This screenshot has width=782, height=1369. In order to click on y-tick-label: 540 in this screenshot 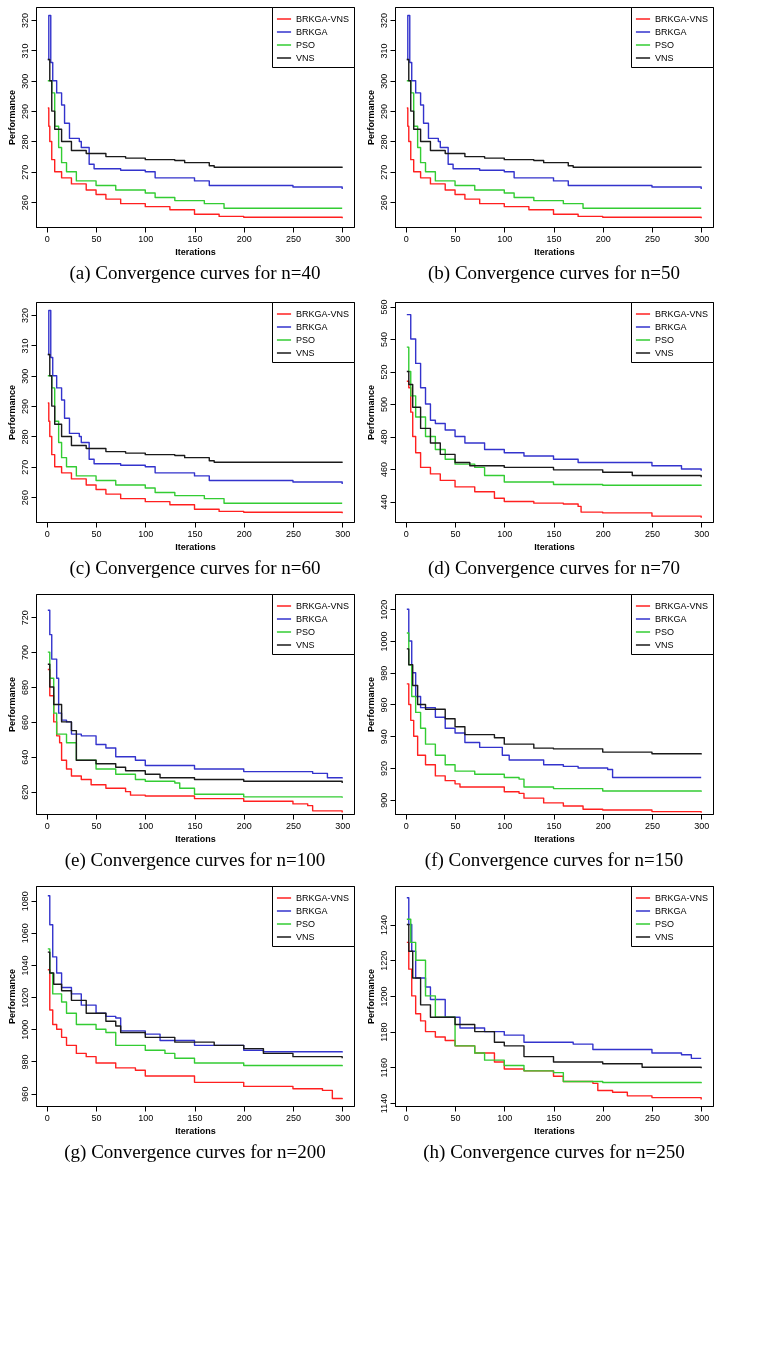, I will do `click(383, 340)`.